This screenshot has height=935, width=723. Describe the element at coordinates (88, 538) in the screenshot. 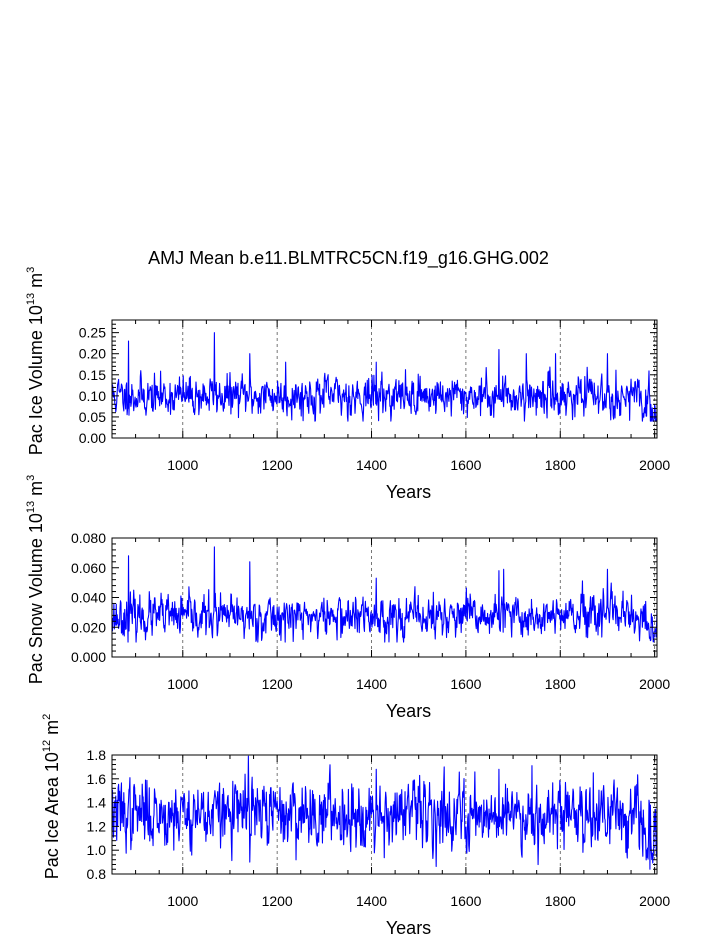

I see `y-tick-label: 0.080` at that location.